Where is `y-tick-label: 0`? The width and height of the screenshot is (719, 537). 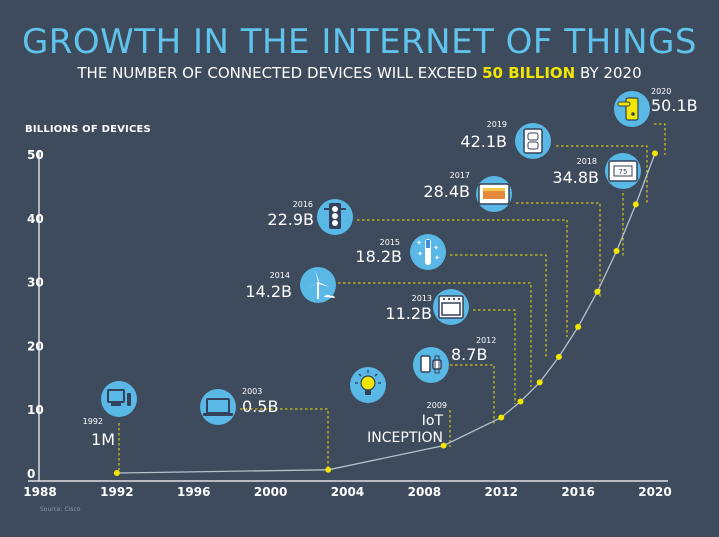
y-tick-label: 0 is located at coordinates (31, 474).